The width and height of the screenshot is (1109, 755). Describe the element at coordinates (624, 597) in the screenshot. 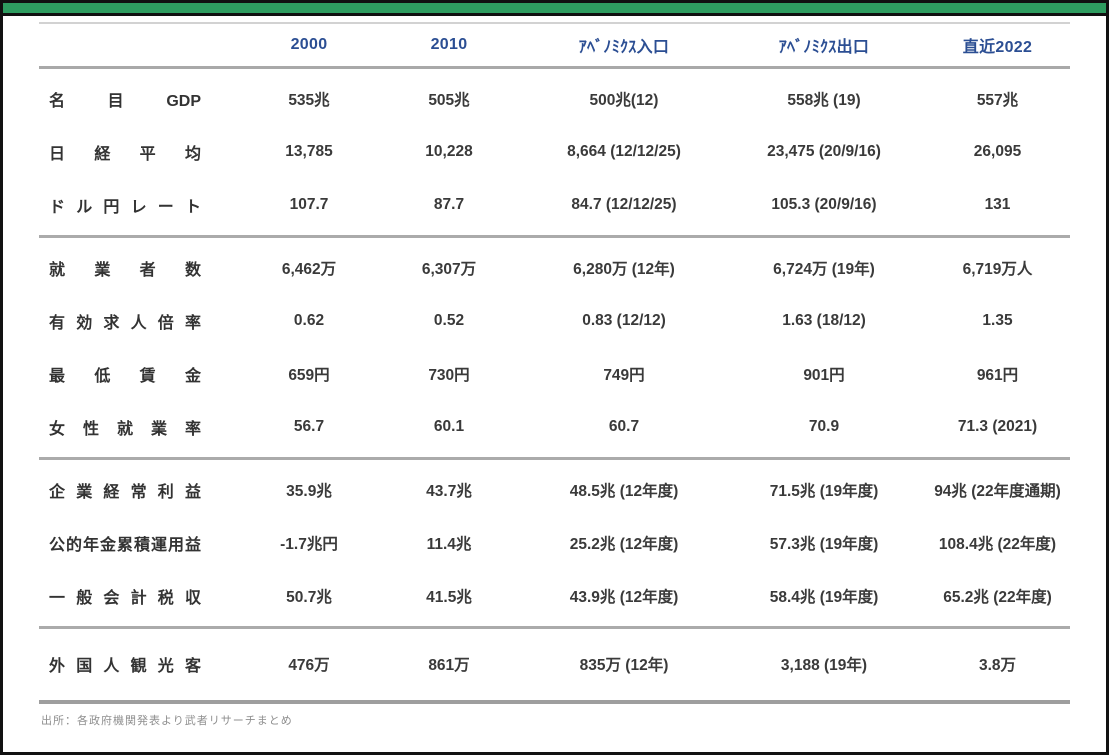

I see `value-cell: 43.9兆 (12年度)` at that location.